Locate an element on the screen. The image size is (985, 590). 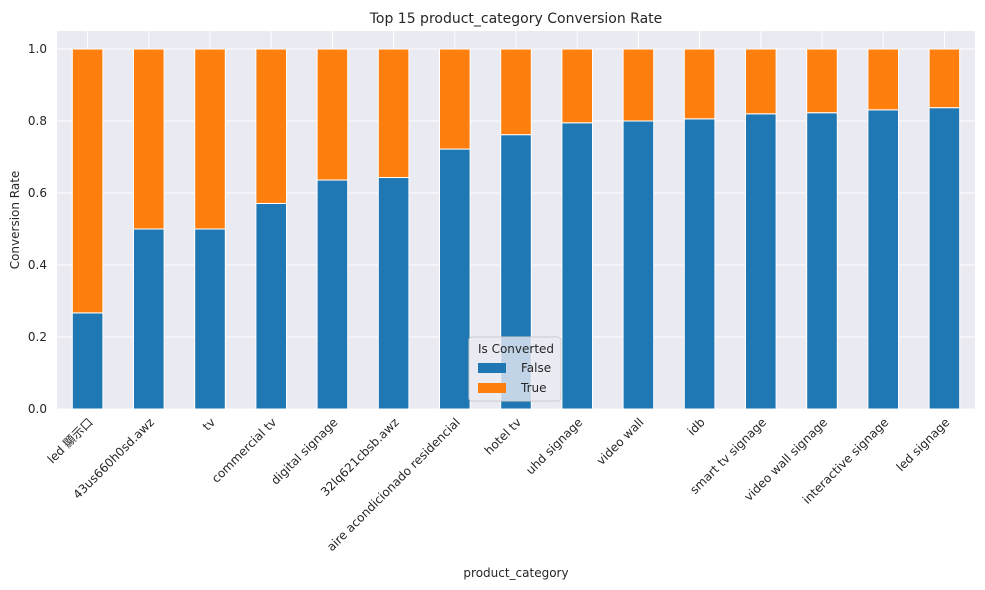
legend: Is Converted False True is located at coordinates (515, 369).